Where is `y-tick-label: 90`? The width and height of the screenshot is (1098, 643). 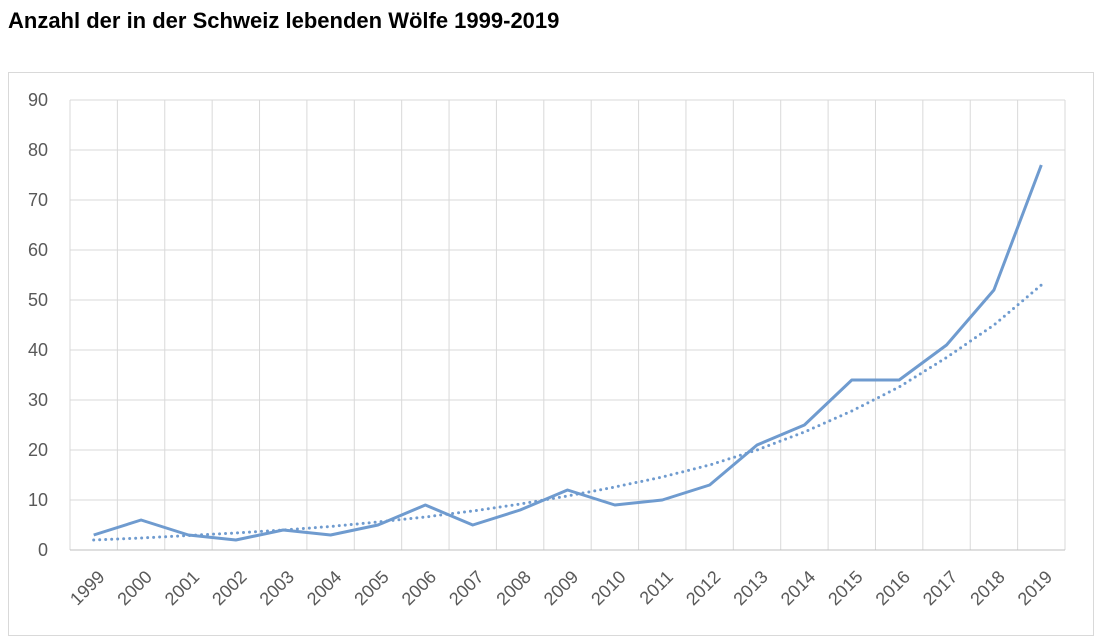 y-tick-label: 90 is located at coordinates (38, 100).